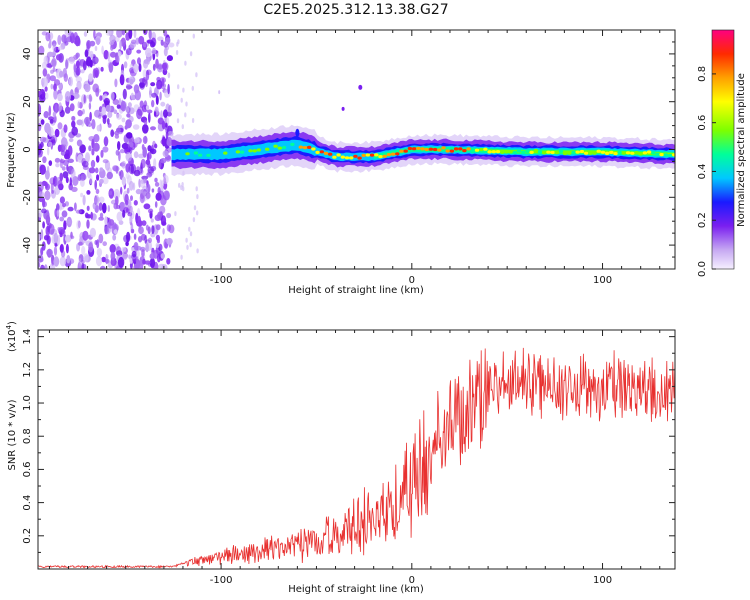  What do you see at coordinates (702, 74) in the screenshot?
I see `colorbar-tick-label: 0.8` at bounding box center [702, 74].